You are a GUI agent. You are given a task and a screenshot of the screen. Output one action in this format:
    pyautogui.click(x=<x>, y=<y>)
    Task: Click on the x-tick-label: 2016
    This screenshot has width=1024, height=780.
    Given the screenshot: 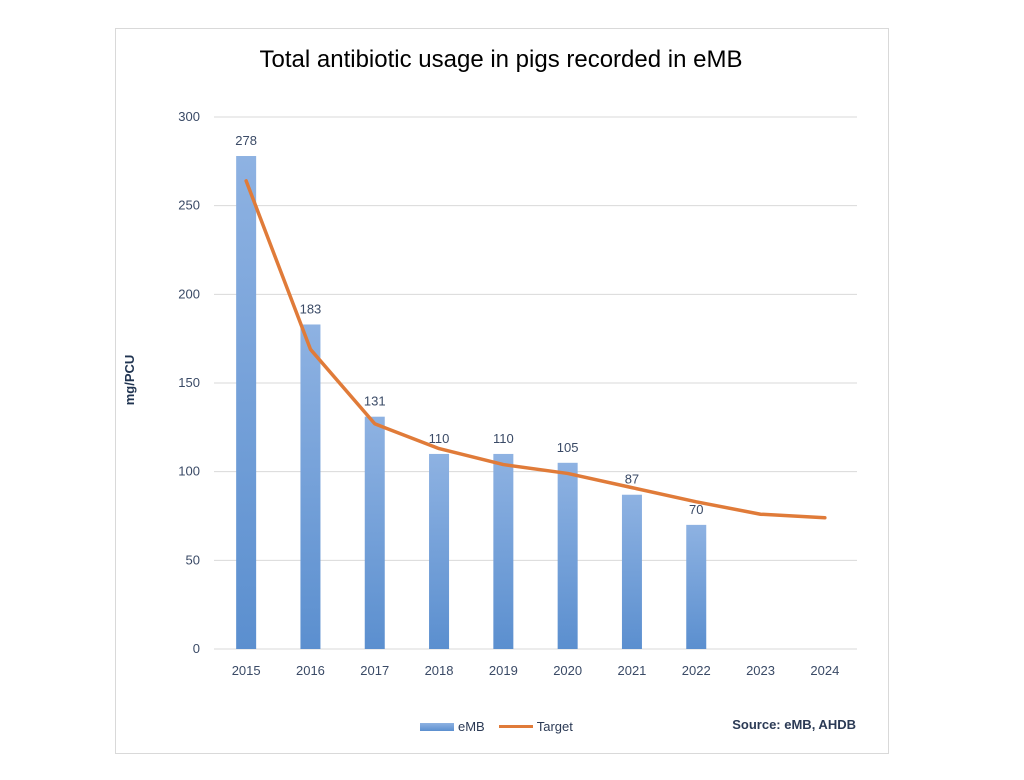 What is the action you would take?
    pyautogui.click(x=310, y=670)
    